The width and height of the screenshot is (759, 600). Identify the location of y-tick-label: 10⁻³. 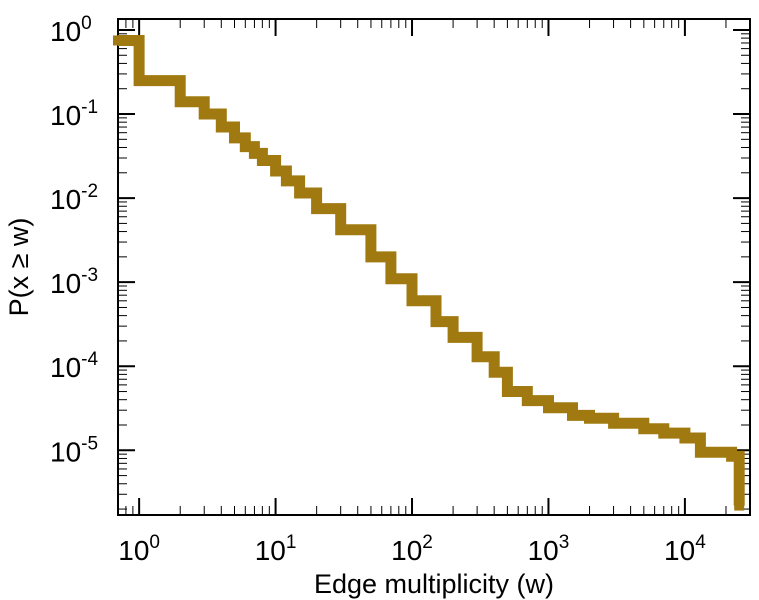
(74, 282).